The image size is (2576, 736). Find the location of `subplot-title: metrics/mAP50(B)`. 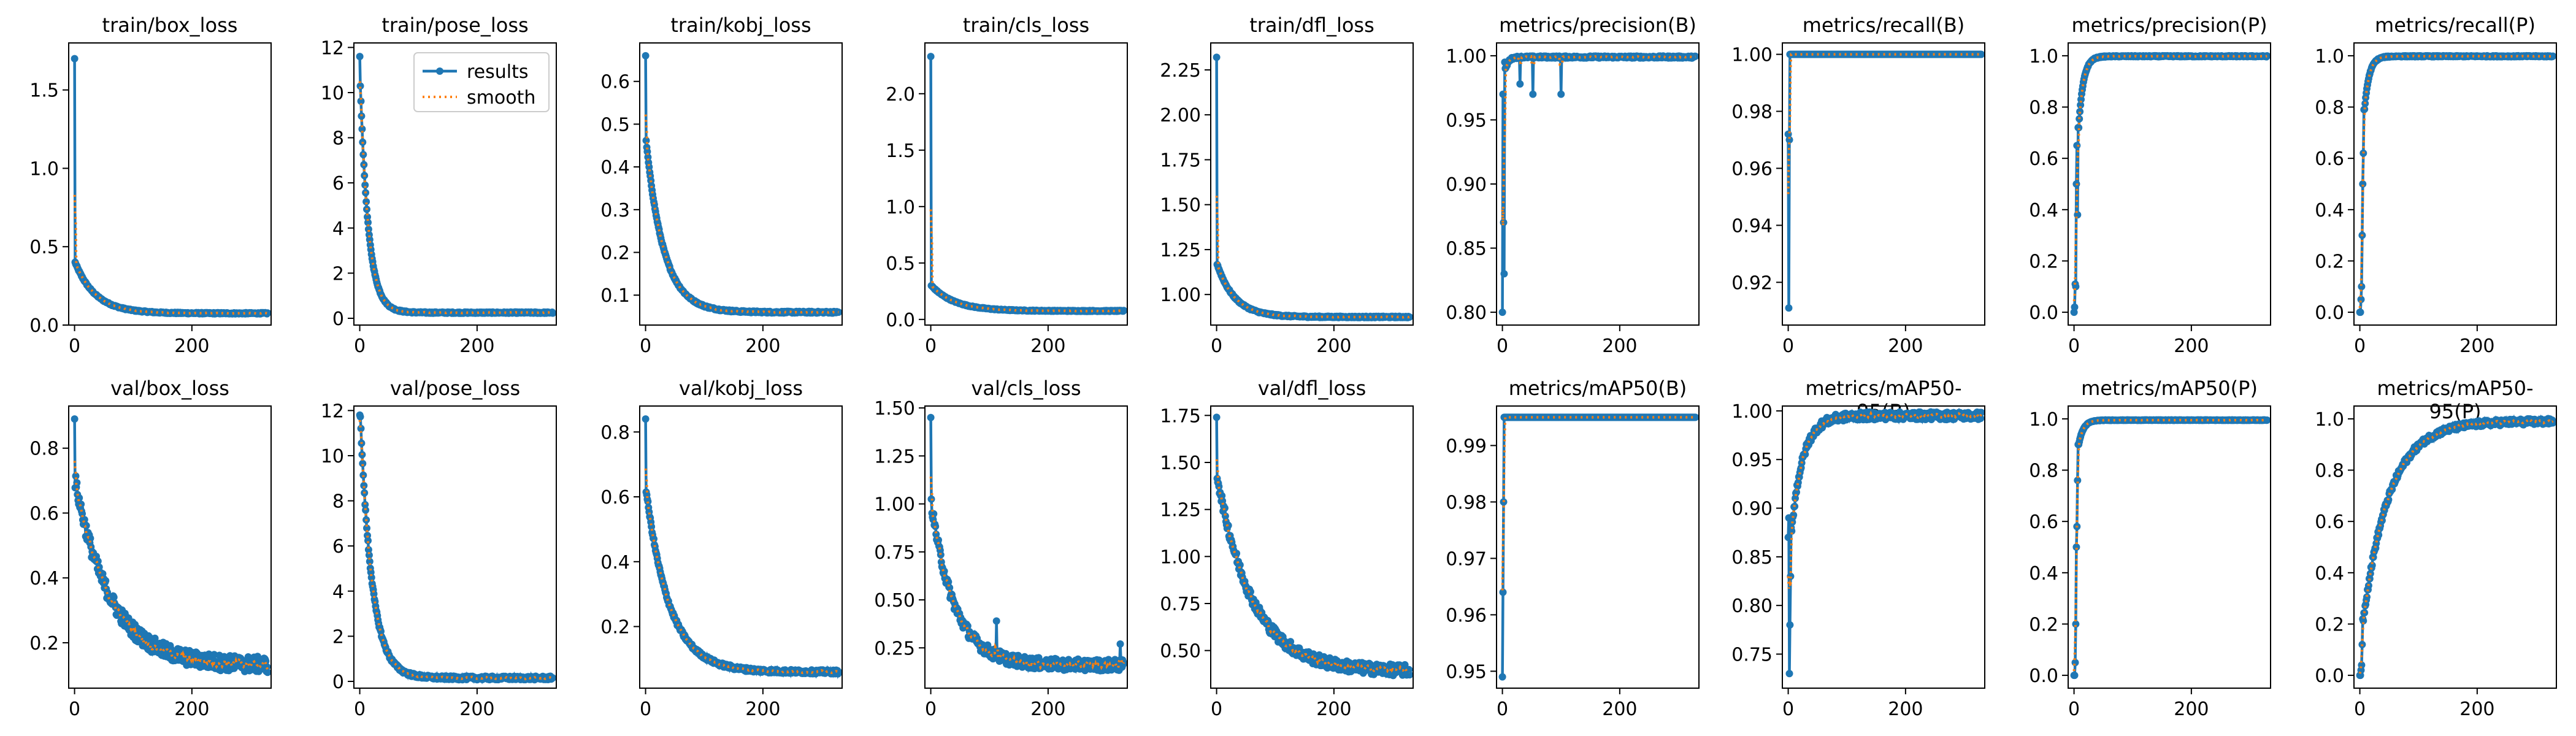

subplot-title: metrics/mAP50(B) is located at coordinates (1597, 388).